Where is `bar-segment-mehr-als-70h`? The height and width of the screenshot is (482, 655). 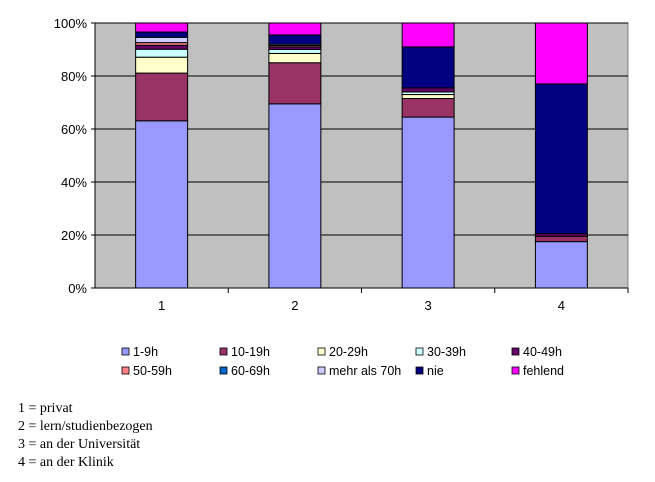 bar-segment-mehr-als-70h is located at coordinates (162, 40).